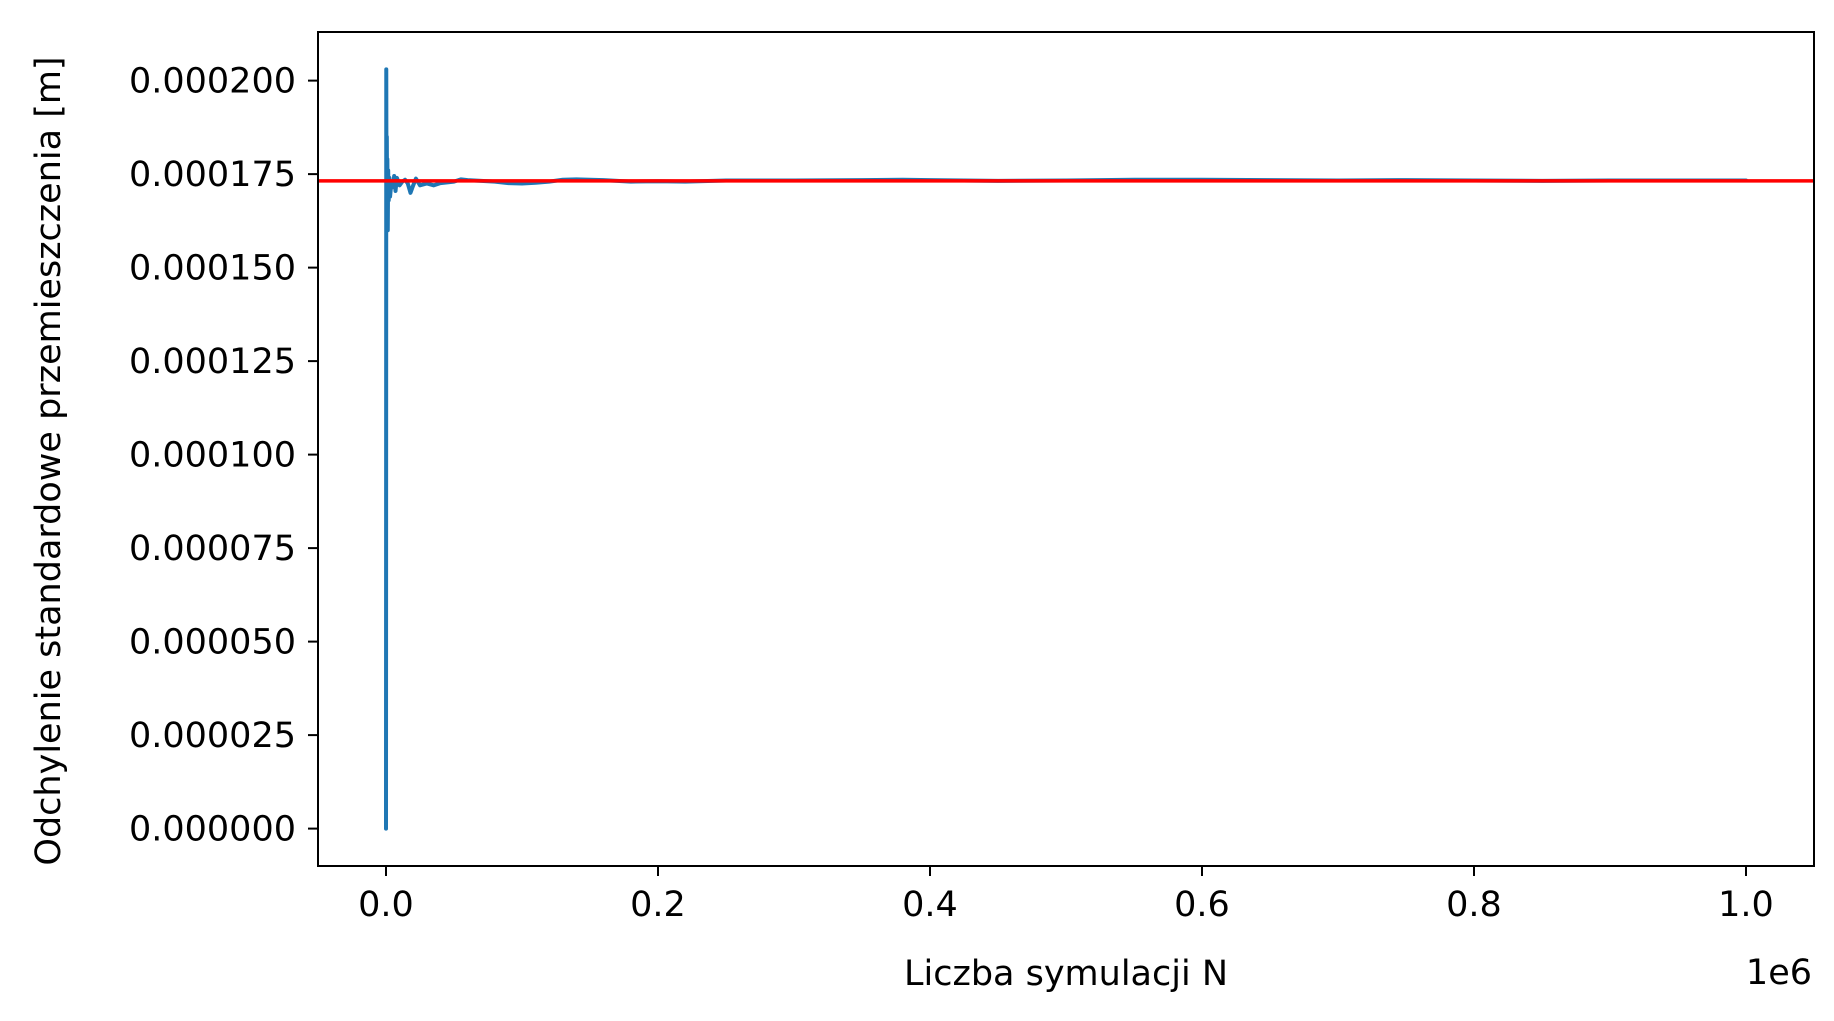 This screenshot has height=1021, width=1834. I want to click on y-tick-label: 0.000200, so click(212, 82).